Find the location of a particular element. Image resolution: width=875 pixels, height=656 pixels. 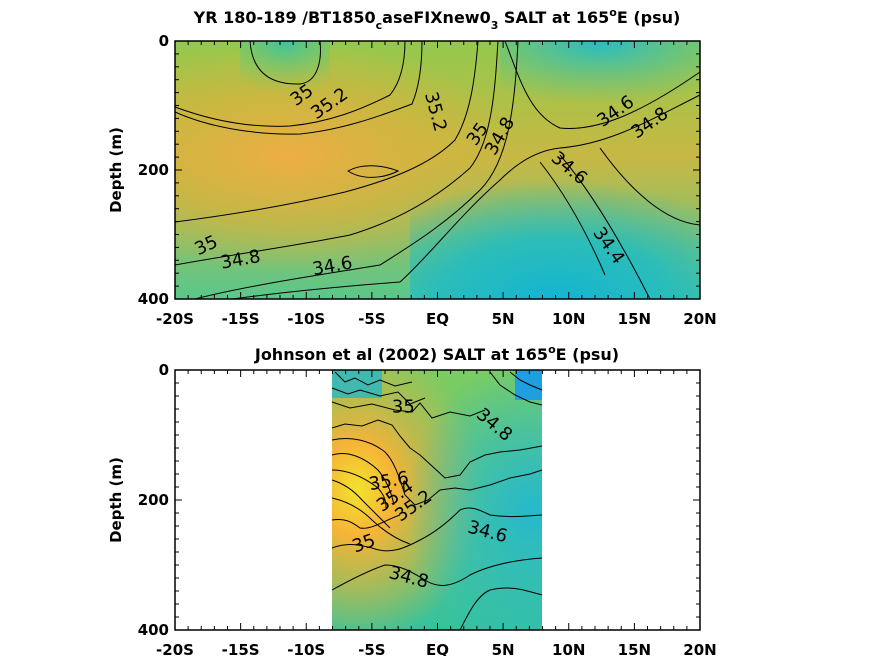

contour-label: 35 is located at coordinates (403, 407).